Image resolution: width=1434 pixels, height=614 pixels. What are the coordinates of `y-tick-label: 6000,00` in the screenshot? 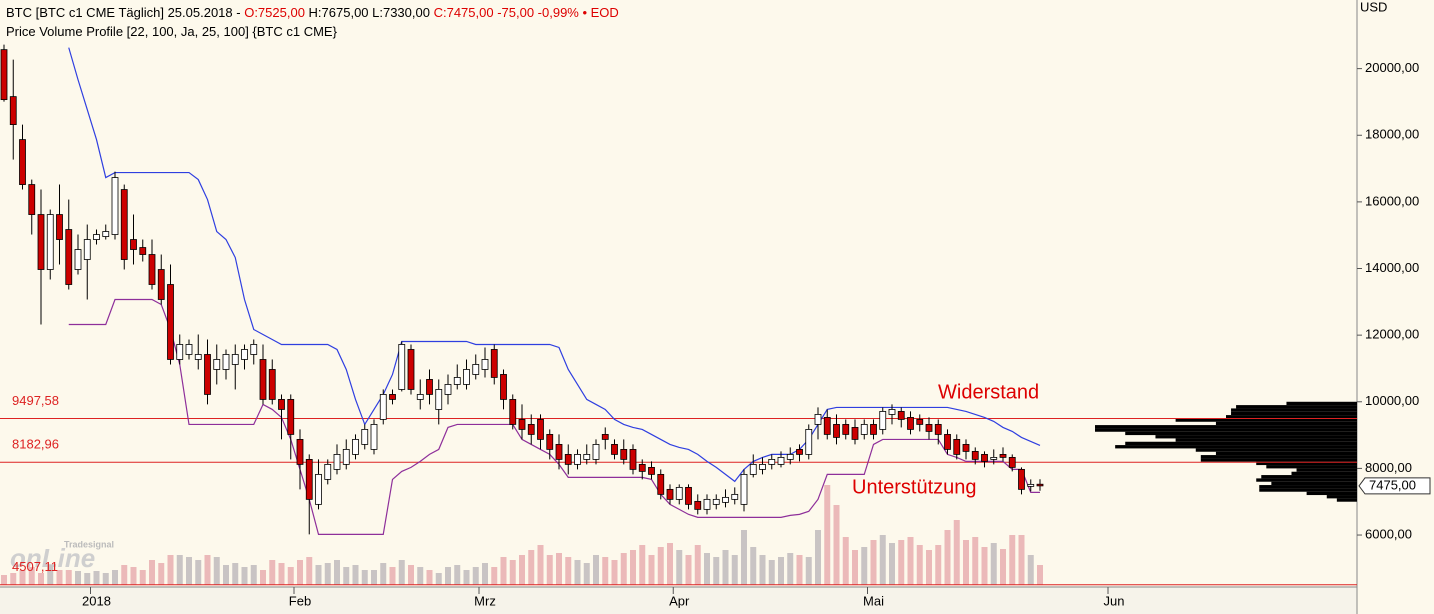 It's located at (1388, 533).